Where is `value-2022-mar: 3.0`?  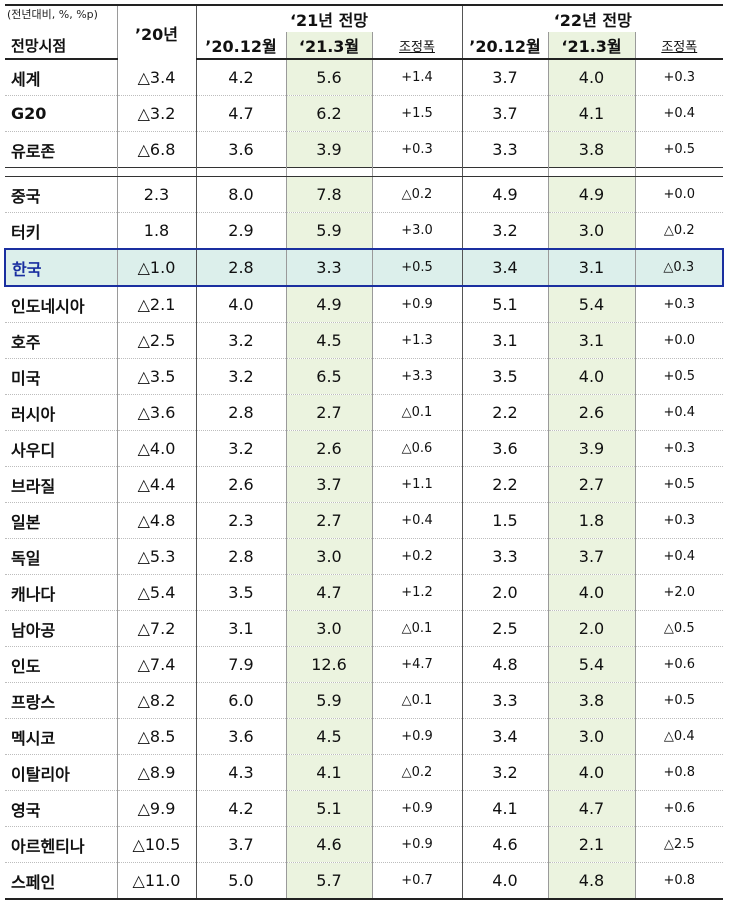
value-2022-mar: 3.0 is located at coordinates (591, 231).